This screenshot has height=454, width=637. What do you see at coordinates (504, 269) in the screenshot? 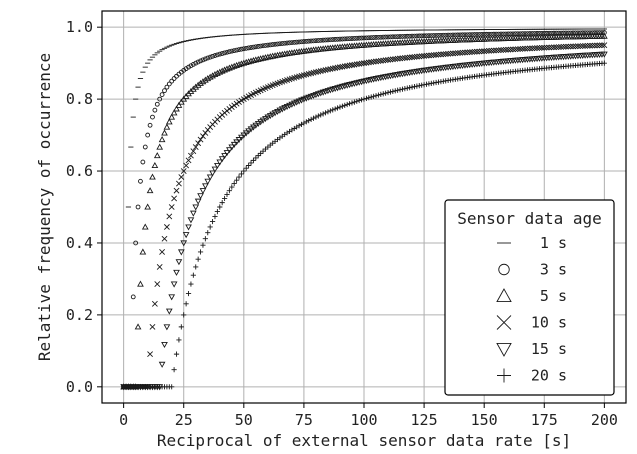
I see `legend-marker` at bounding box center [504, 269].